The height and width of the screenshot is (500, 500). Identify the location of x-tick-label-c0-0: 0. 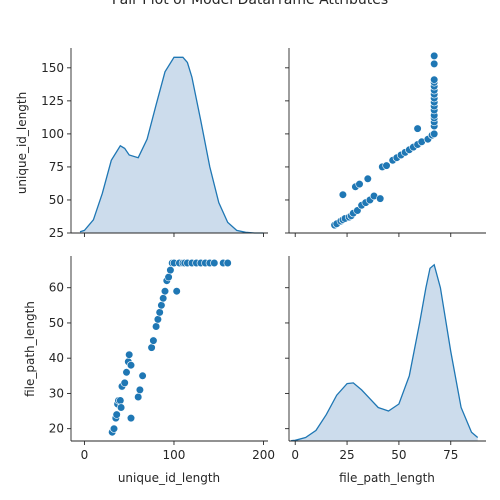
(85, 455).